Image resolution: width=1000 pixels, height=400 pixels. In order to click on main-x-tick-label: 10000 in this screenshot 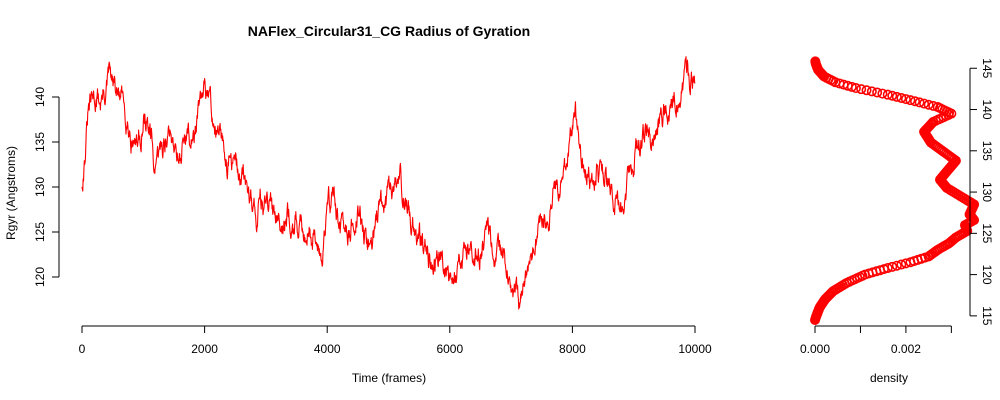, I will do `click(695, 349)`.